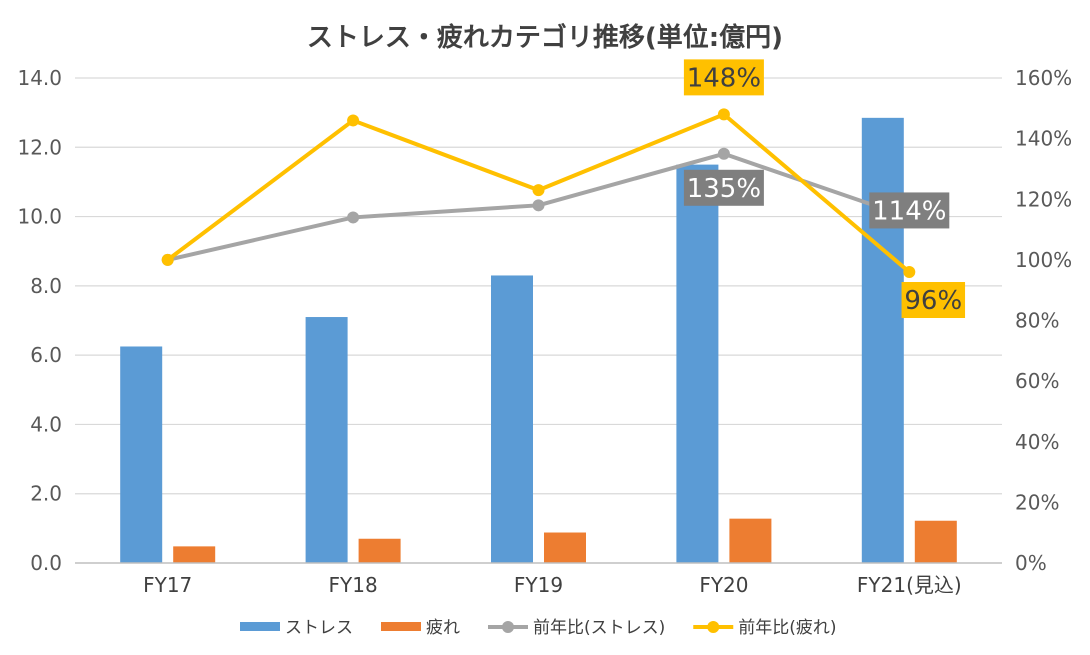  What do you see at coordinates (1037, 381) in the screenshot?
I see `y-right-tick-label: 60%` at bounding box center [1037, 381].